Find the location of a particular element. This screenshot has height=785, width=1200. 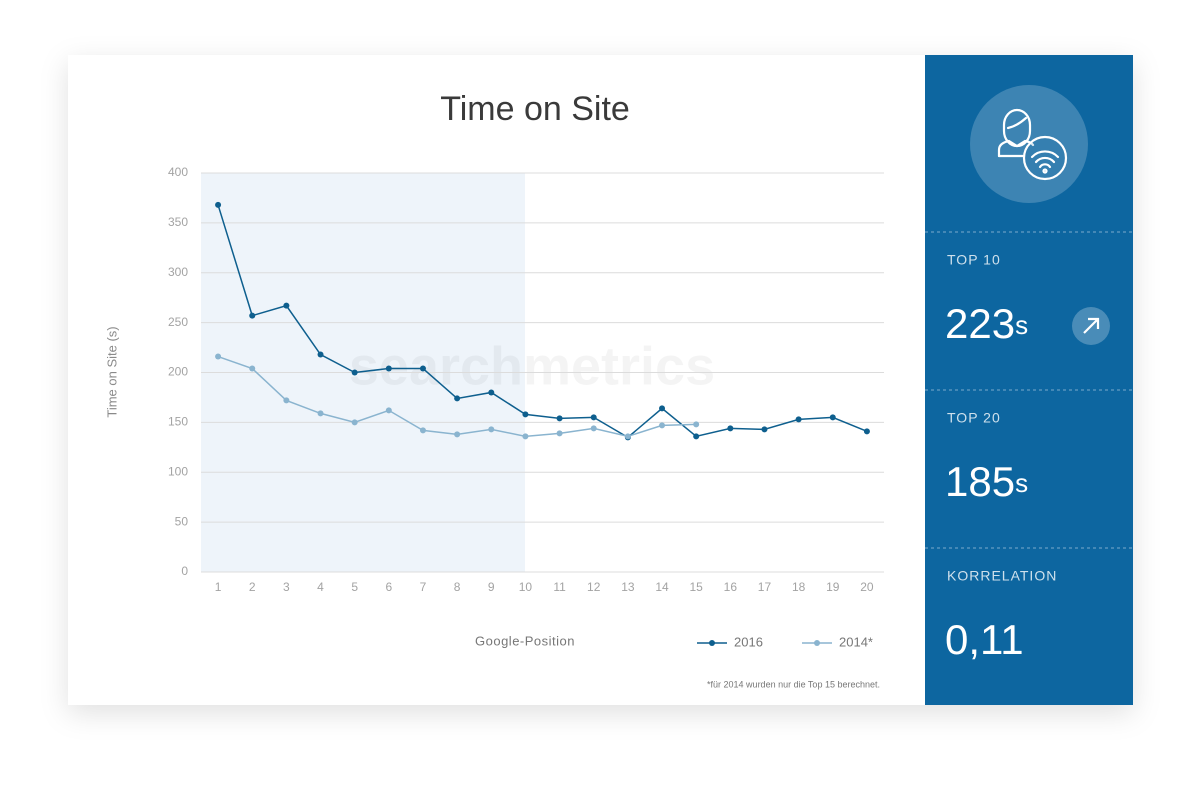

x-tick-label: 2 is located at coordinates (252, 587).